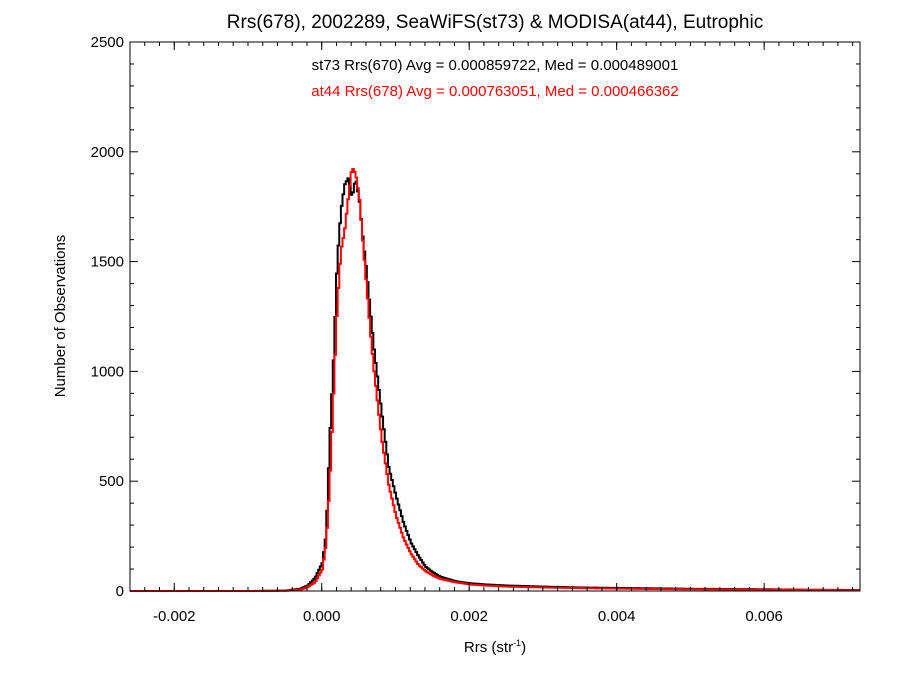 This screenshot has width=900, height=675. What do you see at coordinates (523, 647) in the screenshot?
I see `x-axis-label-end: )` at bounding box center [523, 647].